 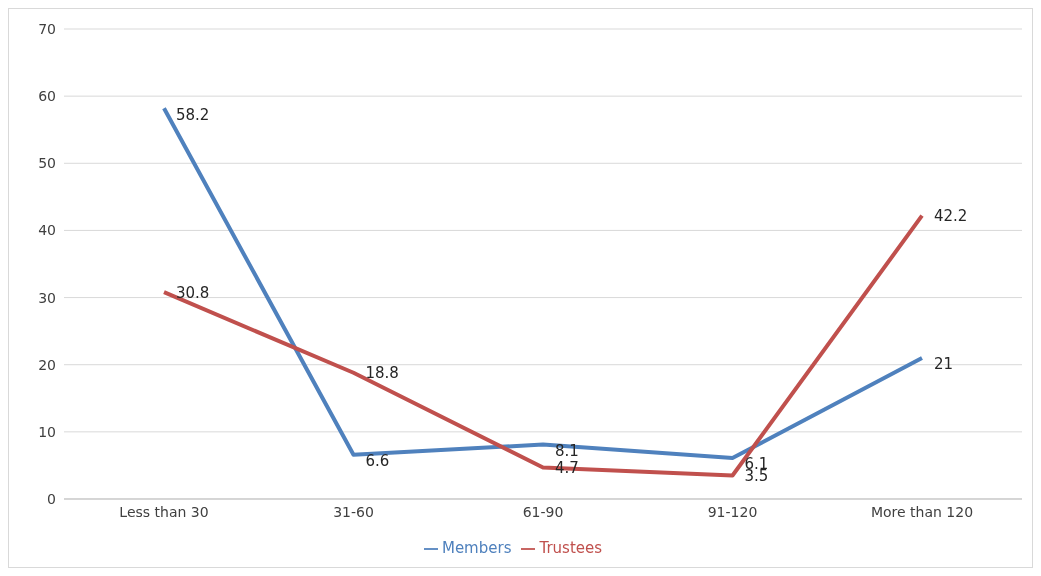 What do you see at coordinates (543, 511) in the screenshot?
I see `x-tick-label: 61-90` at bounding box center [543, 511].